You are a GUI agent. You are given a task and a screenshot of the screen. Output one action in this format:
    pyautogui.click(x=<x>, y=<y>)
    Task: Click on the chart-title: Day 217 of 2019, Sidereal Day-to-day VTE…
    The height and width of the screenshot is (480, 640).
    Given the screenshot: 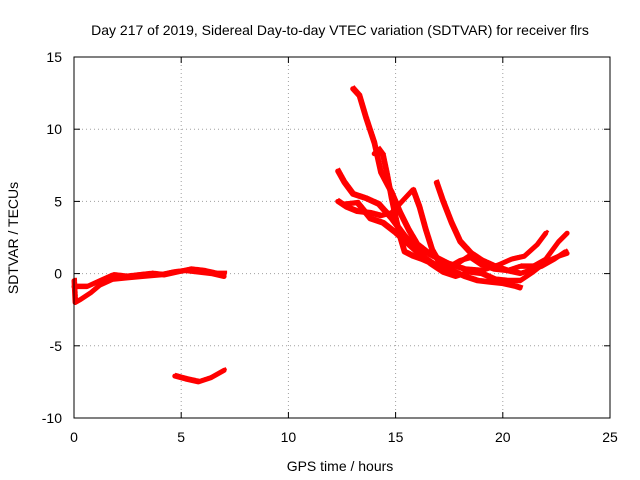 What is the action you would take?
    pyautogui.click(x=340, y=30)
    